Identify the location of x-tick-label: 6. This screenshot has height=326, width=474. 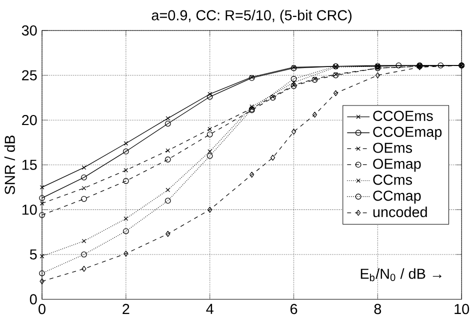
(294, 309).